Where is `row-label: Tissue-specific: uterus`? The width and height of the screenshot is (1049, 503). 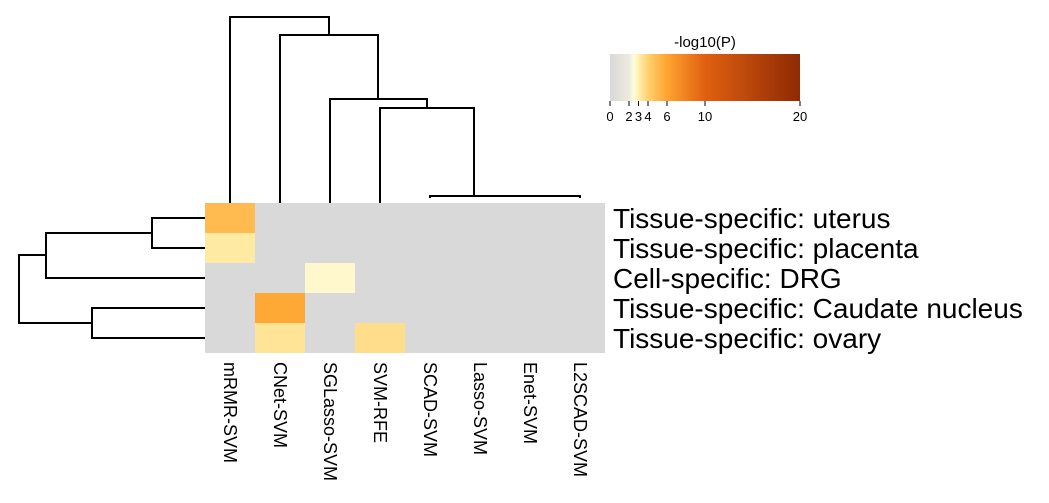 row-label: Tissue-specific: uterus is located at coordinates (752, 218).